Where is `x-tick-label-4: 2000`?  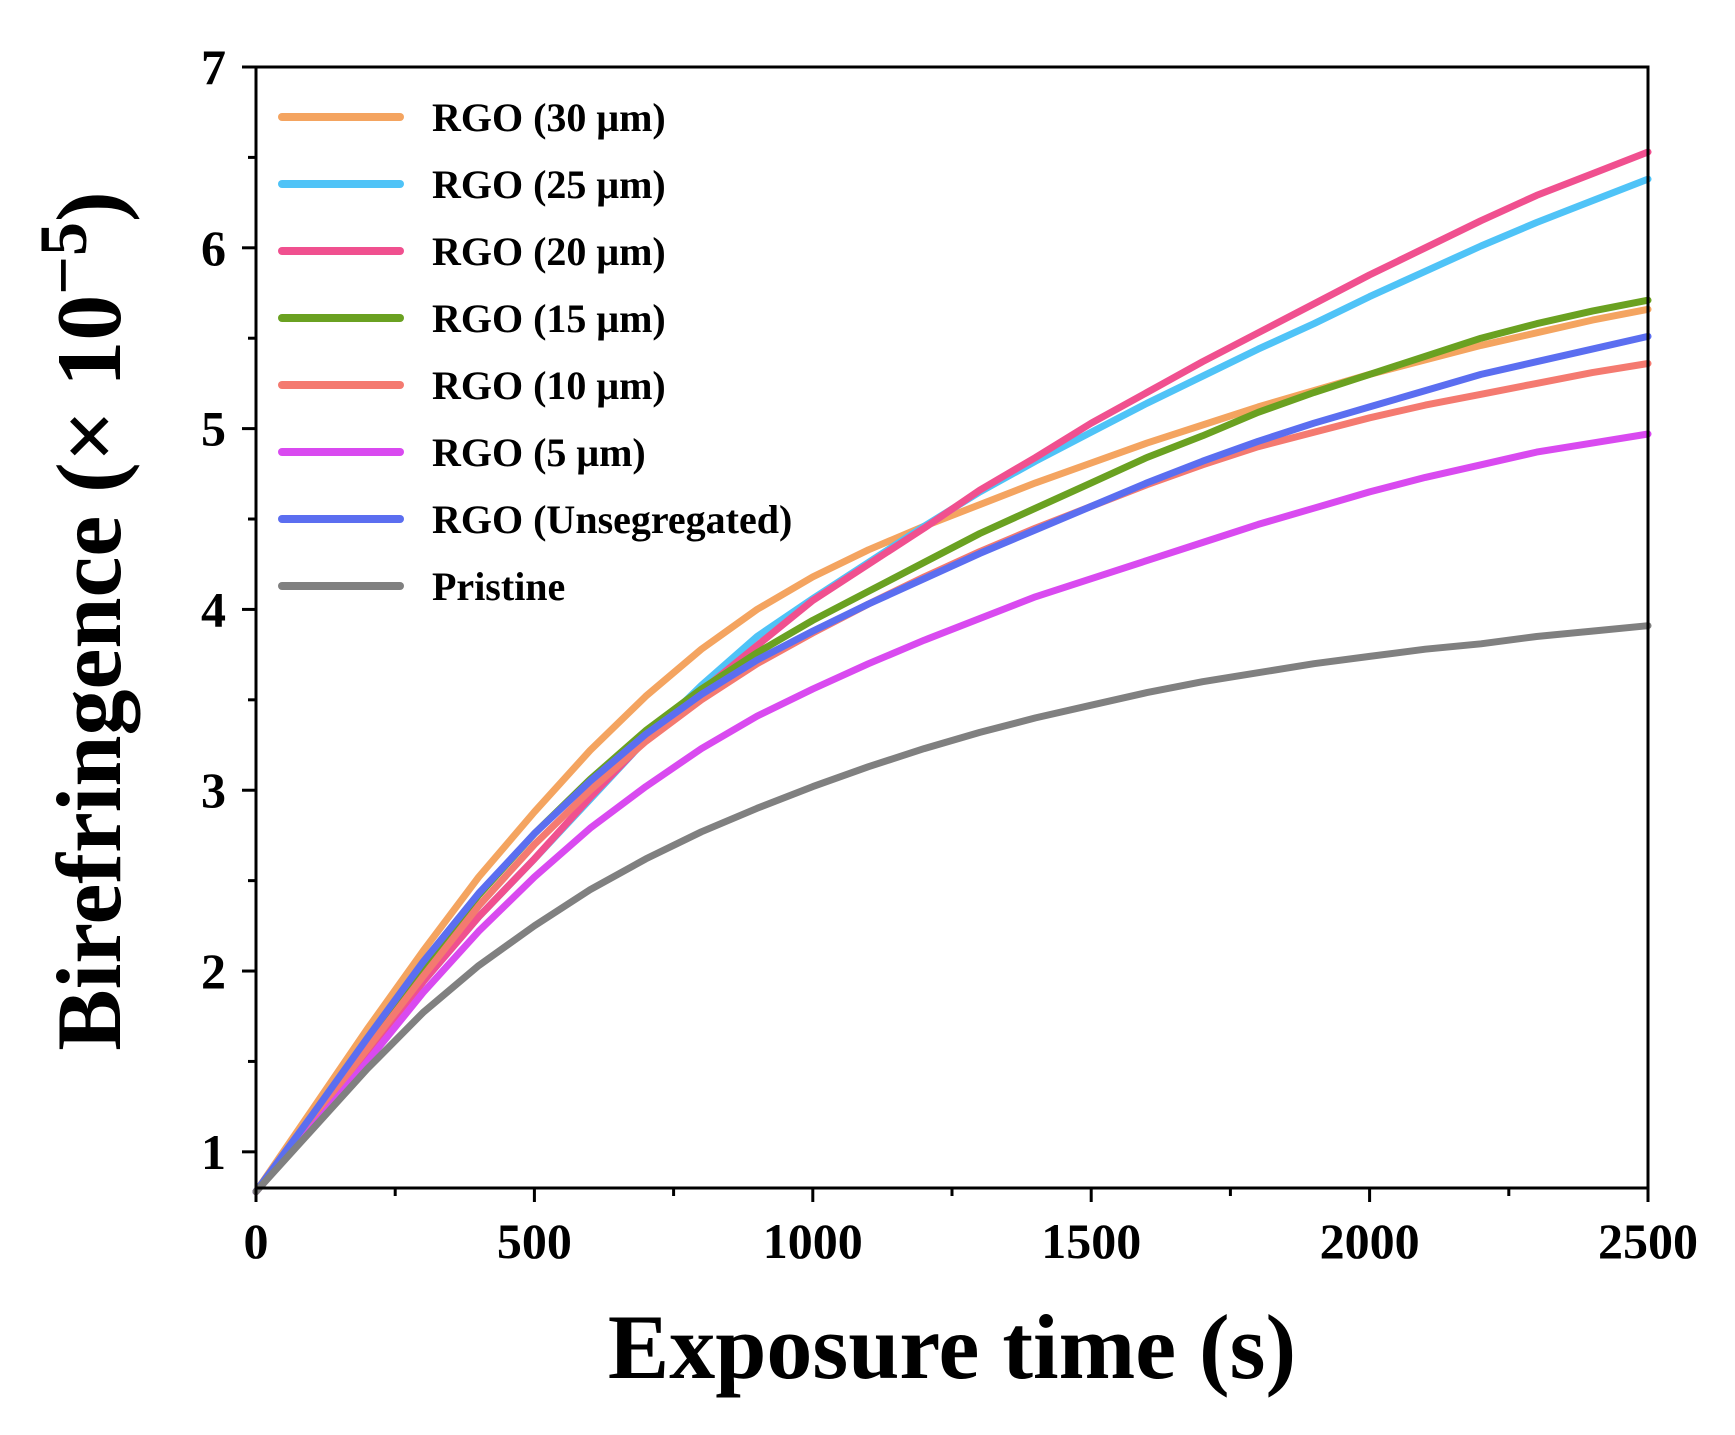 x-tick-label-4: 2000 is located at coordinates (1370, 1241).